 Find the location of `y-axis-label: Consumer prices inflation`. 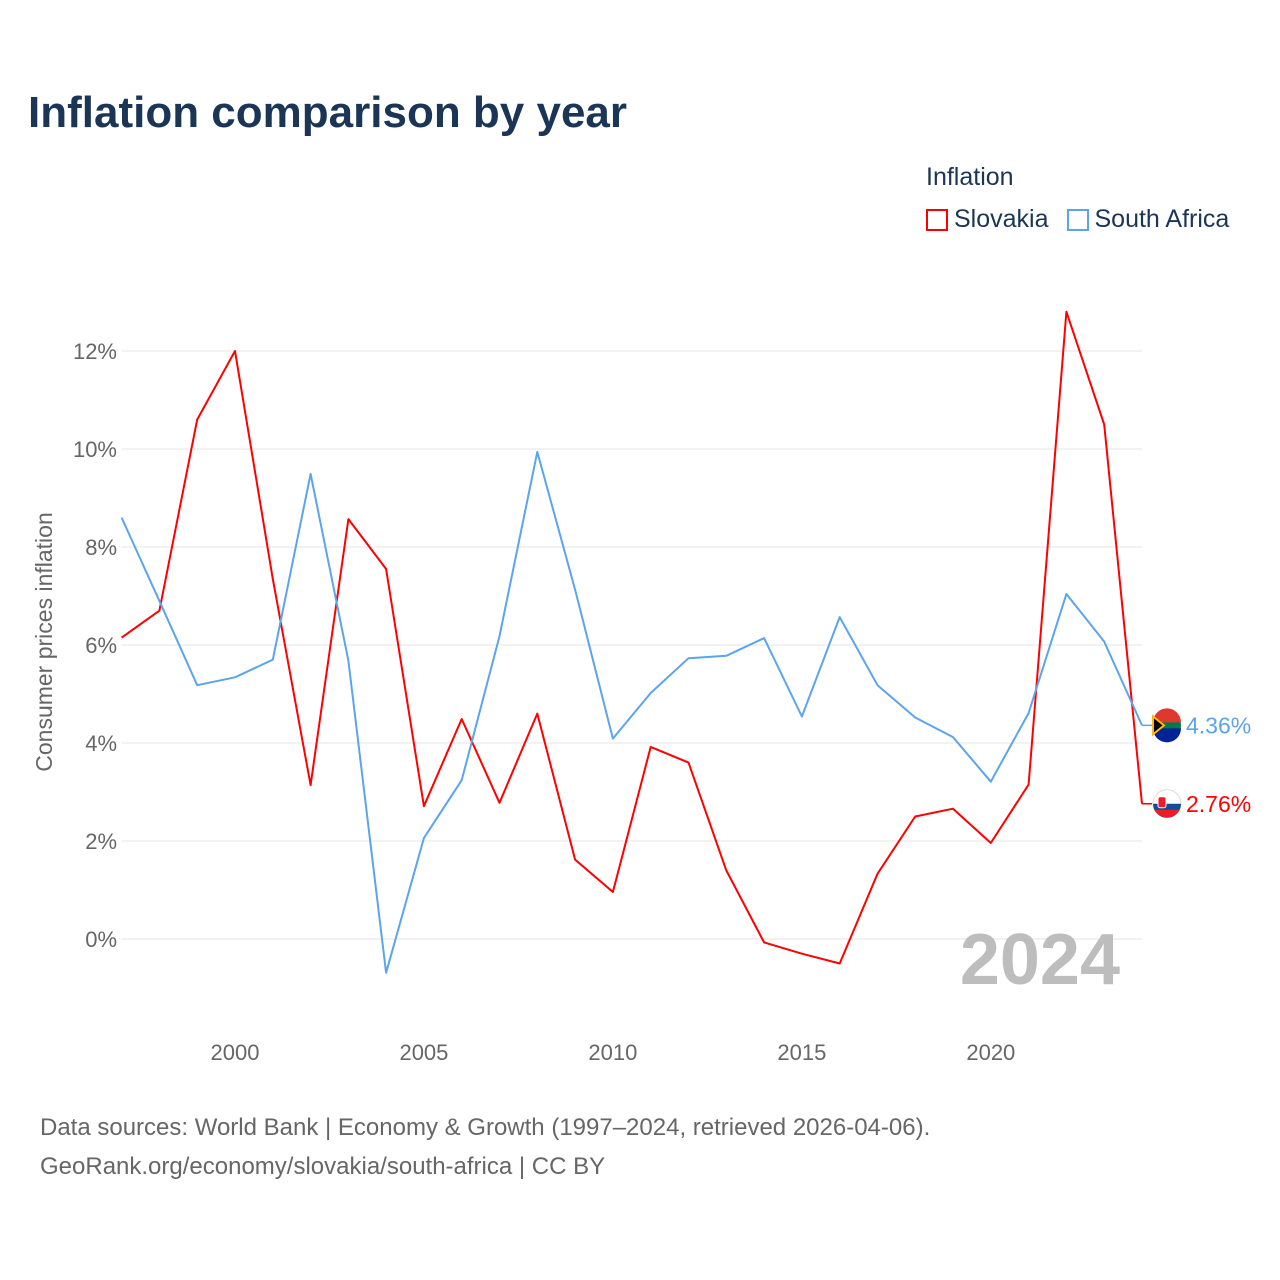

y-axis-label: Consumer prices inflation is located at coordinates (44, 642).